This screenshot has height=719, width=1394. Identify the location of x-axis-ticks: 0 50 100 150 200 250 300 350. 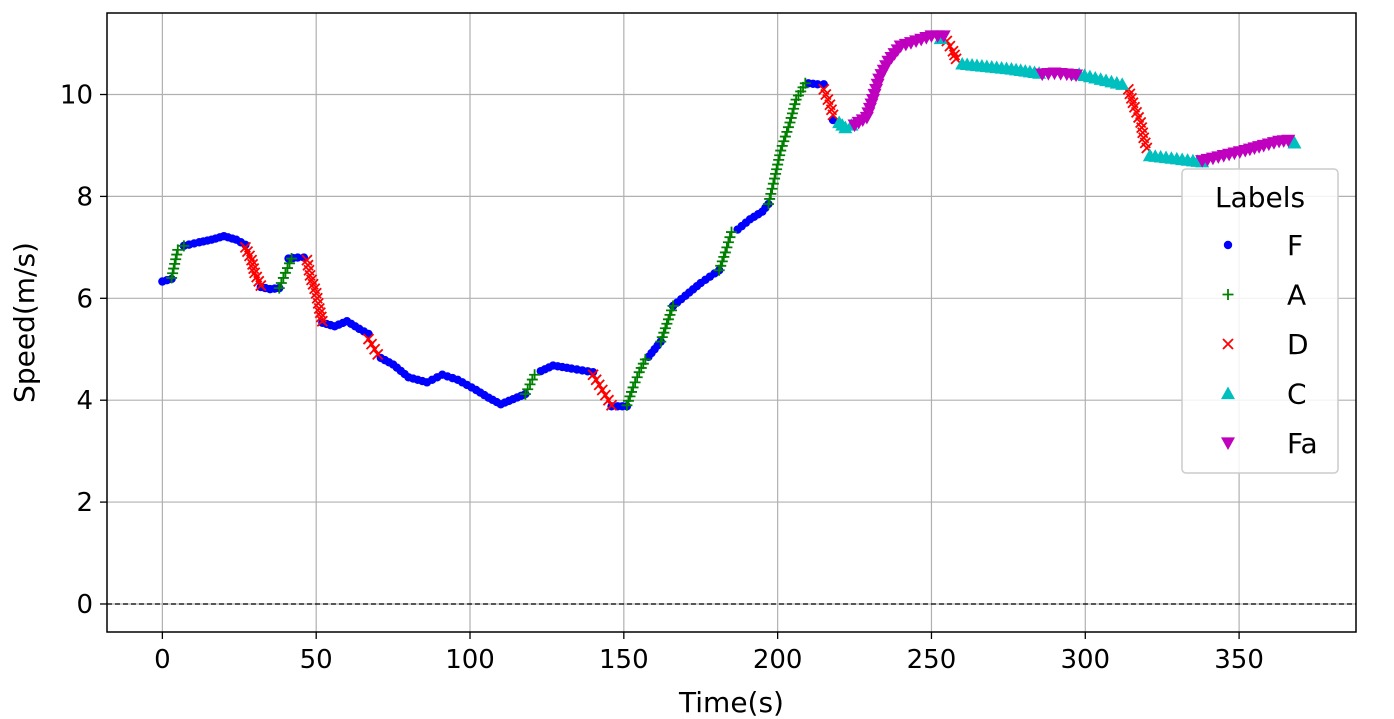
(709, 653).